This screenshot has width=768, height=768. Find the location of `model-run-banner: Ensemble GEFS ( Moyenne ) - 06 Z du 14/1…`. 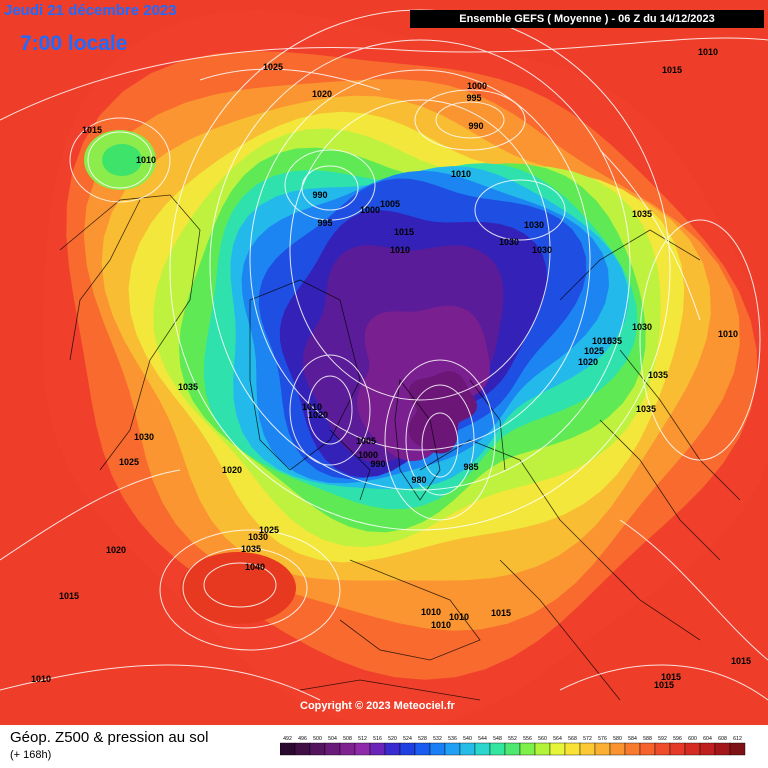

model-run-banner: Ensemble GEFS ( Moyenne ) - 06 Z du 14/1… is located at coordinates (587, 19).